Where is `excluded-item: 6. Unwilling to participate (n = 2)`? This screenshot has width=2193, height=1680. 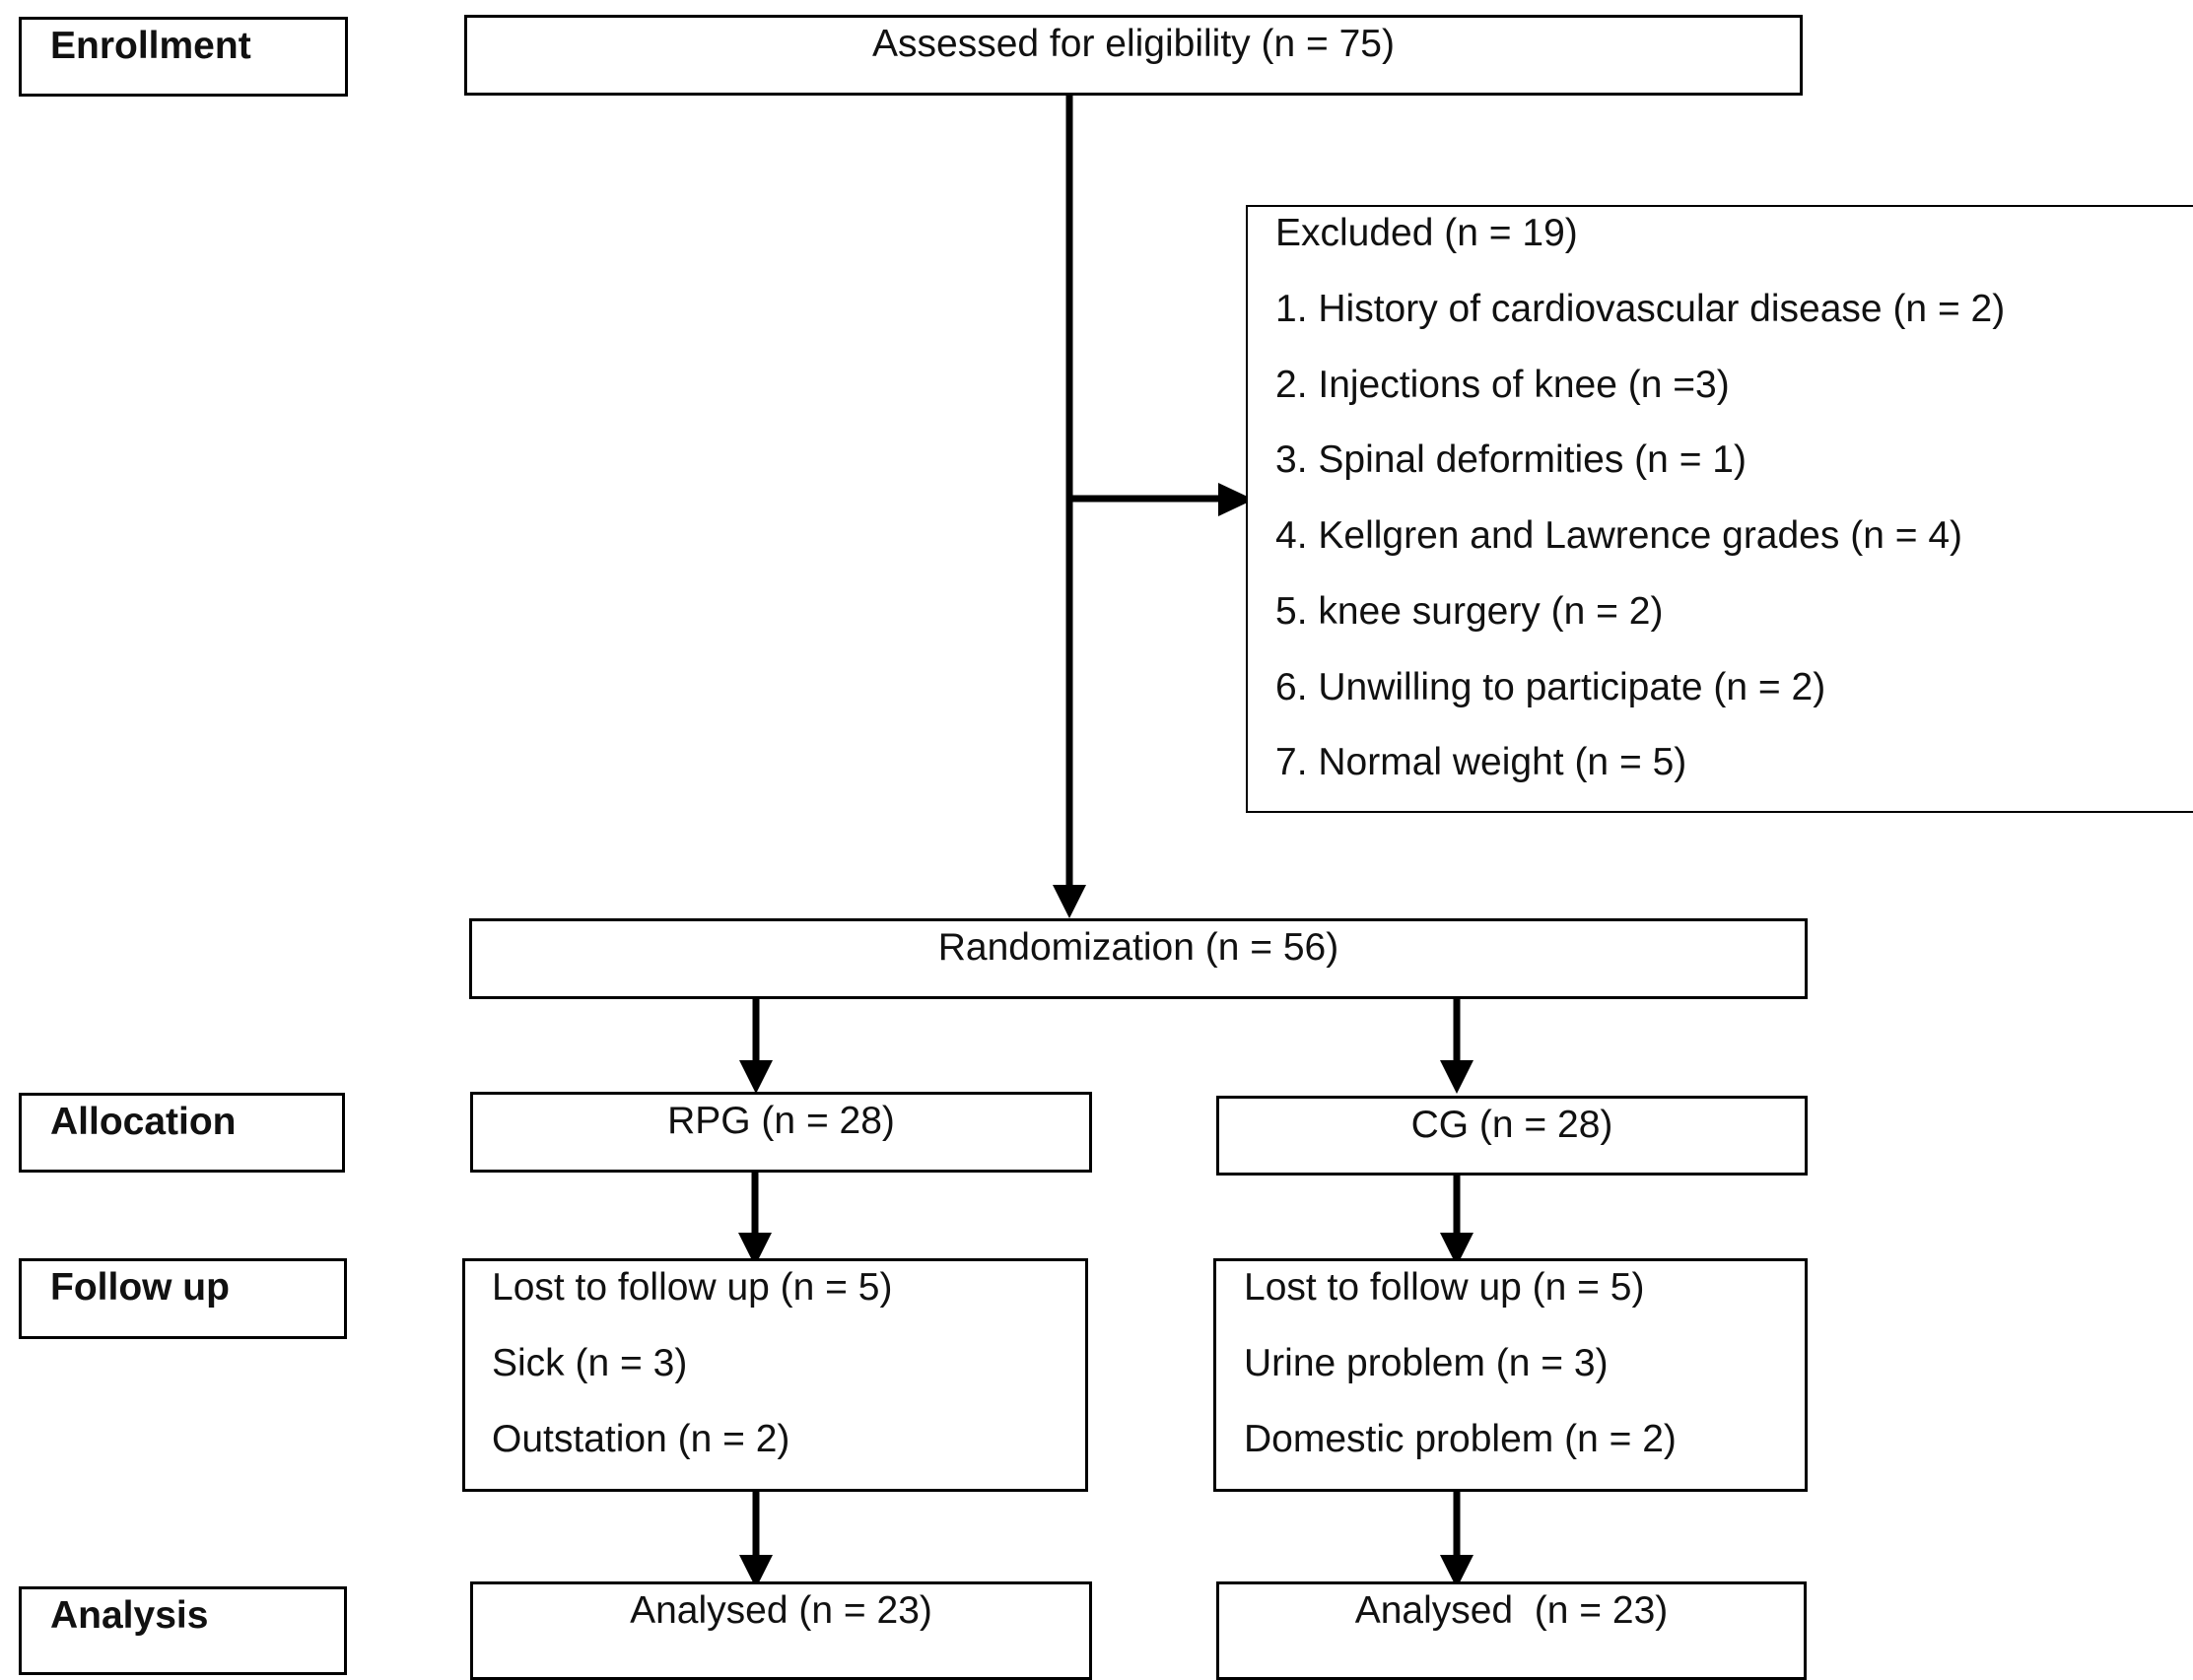
excluded-item: 6. Unwilling to participate (n = 2) is located at coordinates (1550, 687).